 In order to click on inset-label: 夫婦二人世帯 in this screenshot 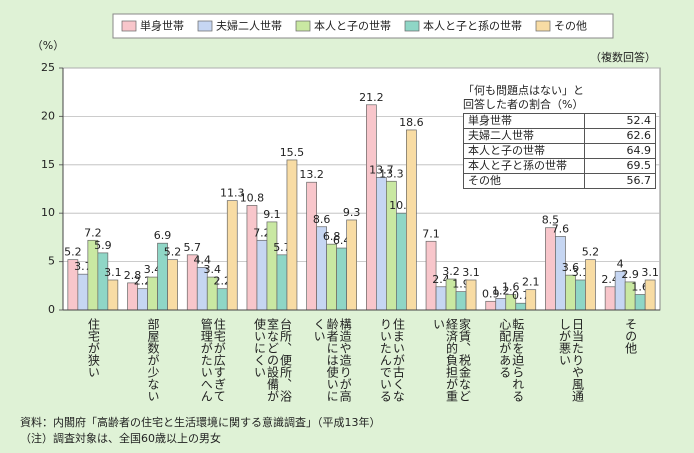, I will do `click(524, 136)`.